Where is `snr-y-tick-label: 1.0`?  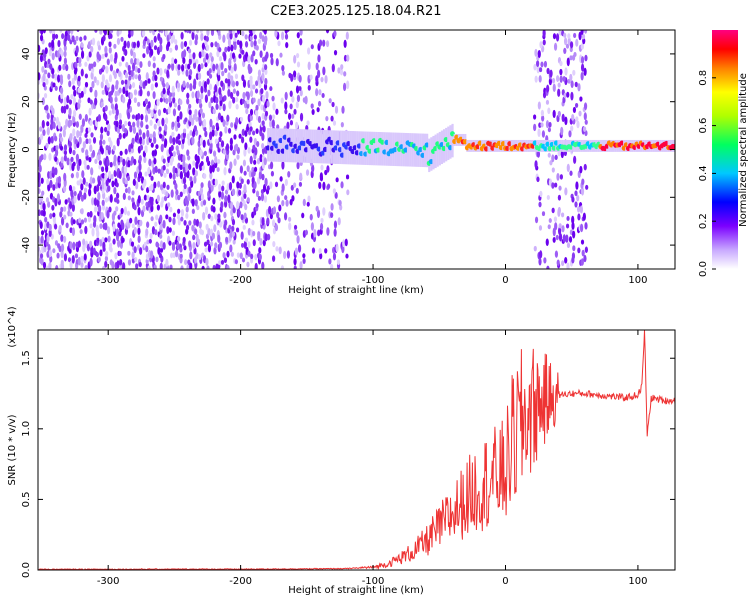
snr-y-tick-label: 1.0 is located at coordinates (26, 429).